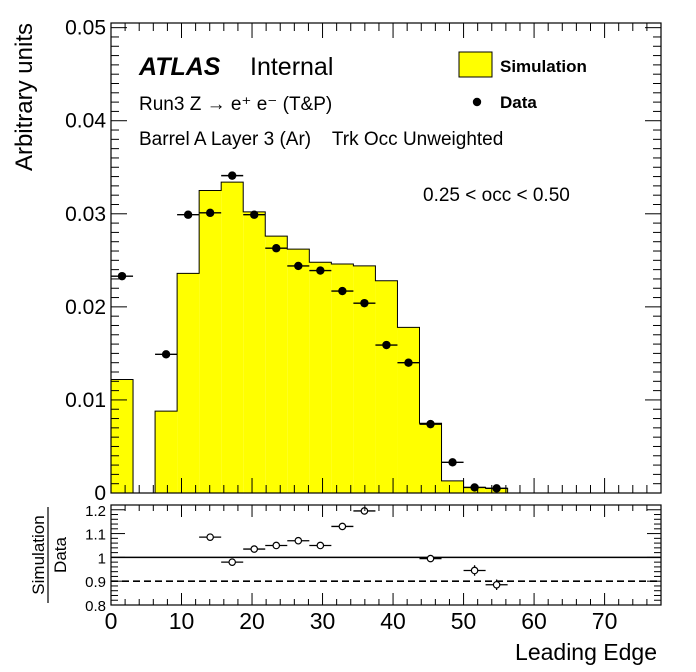 This screenshot has height=672, width=696. Describe the element at coordinates (95, 559) in the screenshot. I see `ratio-y-tick-labels: 0.8 0.9 1 1.1 1.2` at that location.